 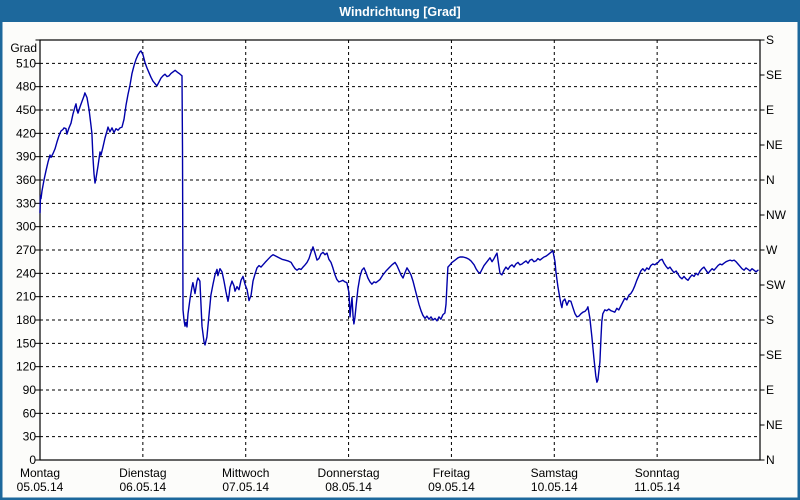 What do you see at coordinates (30, 413) in the screenshot?
I see `y-axis-left-label: 60` at bounding box center [30, 413].